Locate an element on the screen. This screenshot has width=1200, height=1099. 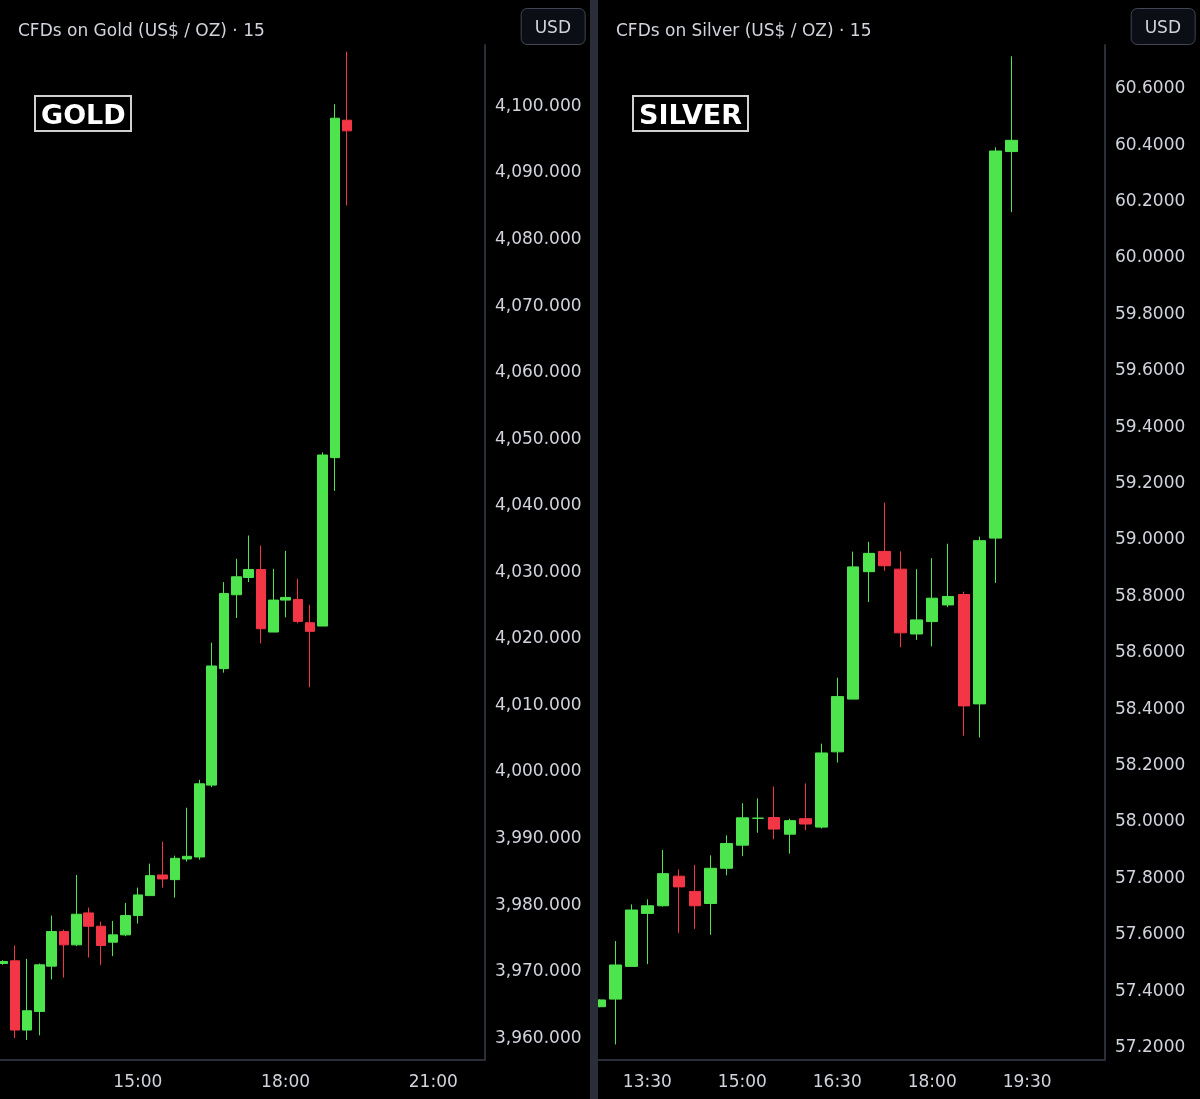
y-tick-label: 58.6000 is located at coordinates (1150, 651).